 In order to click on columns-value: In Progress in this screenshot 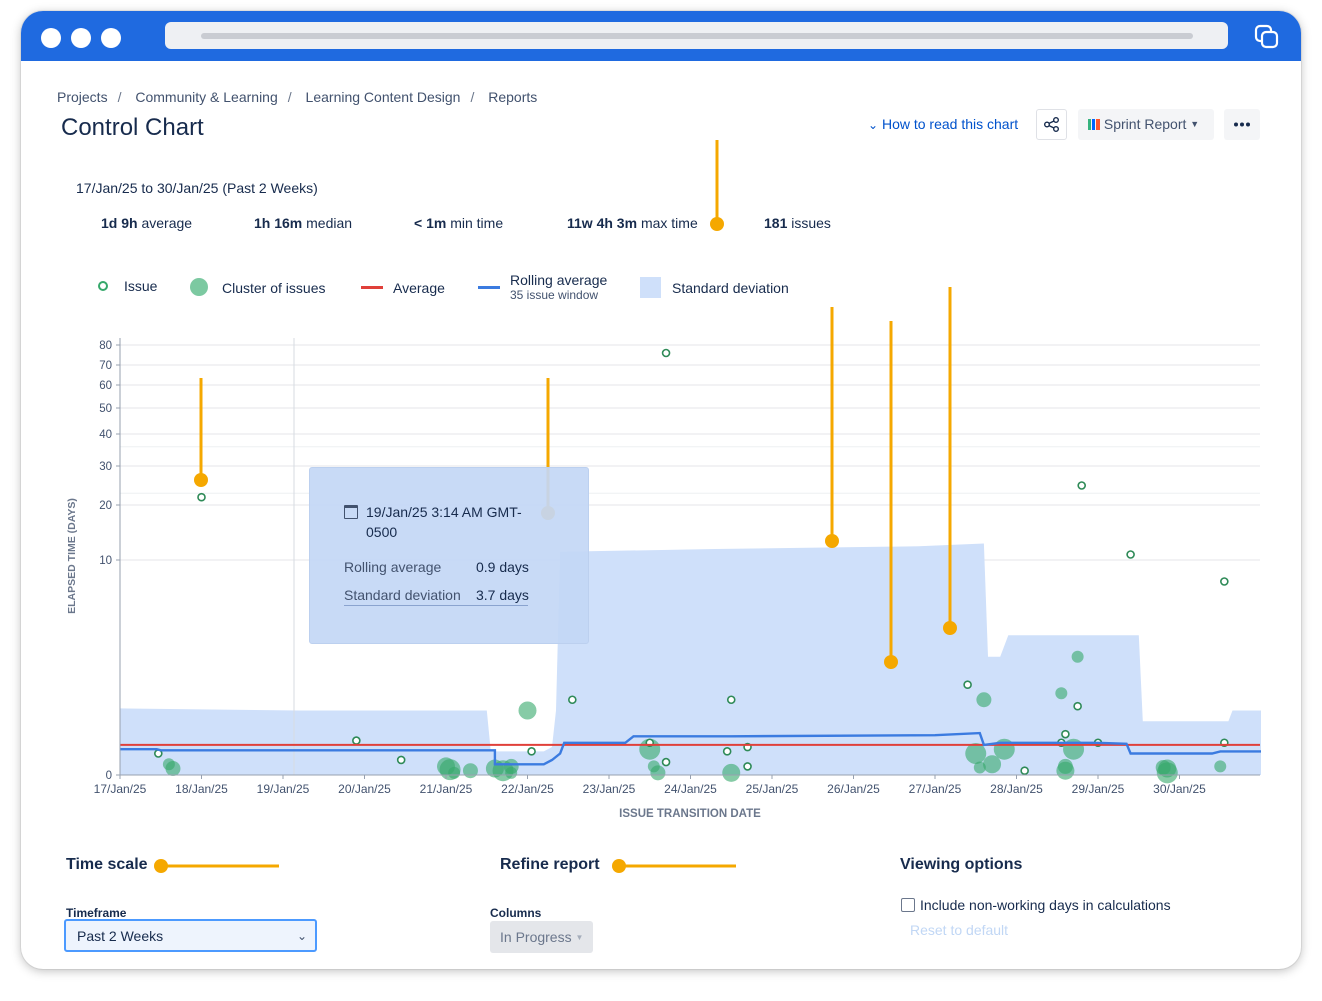, I will do `click(536, 937)`.